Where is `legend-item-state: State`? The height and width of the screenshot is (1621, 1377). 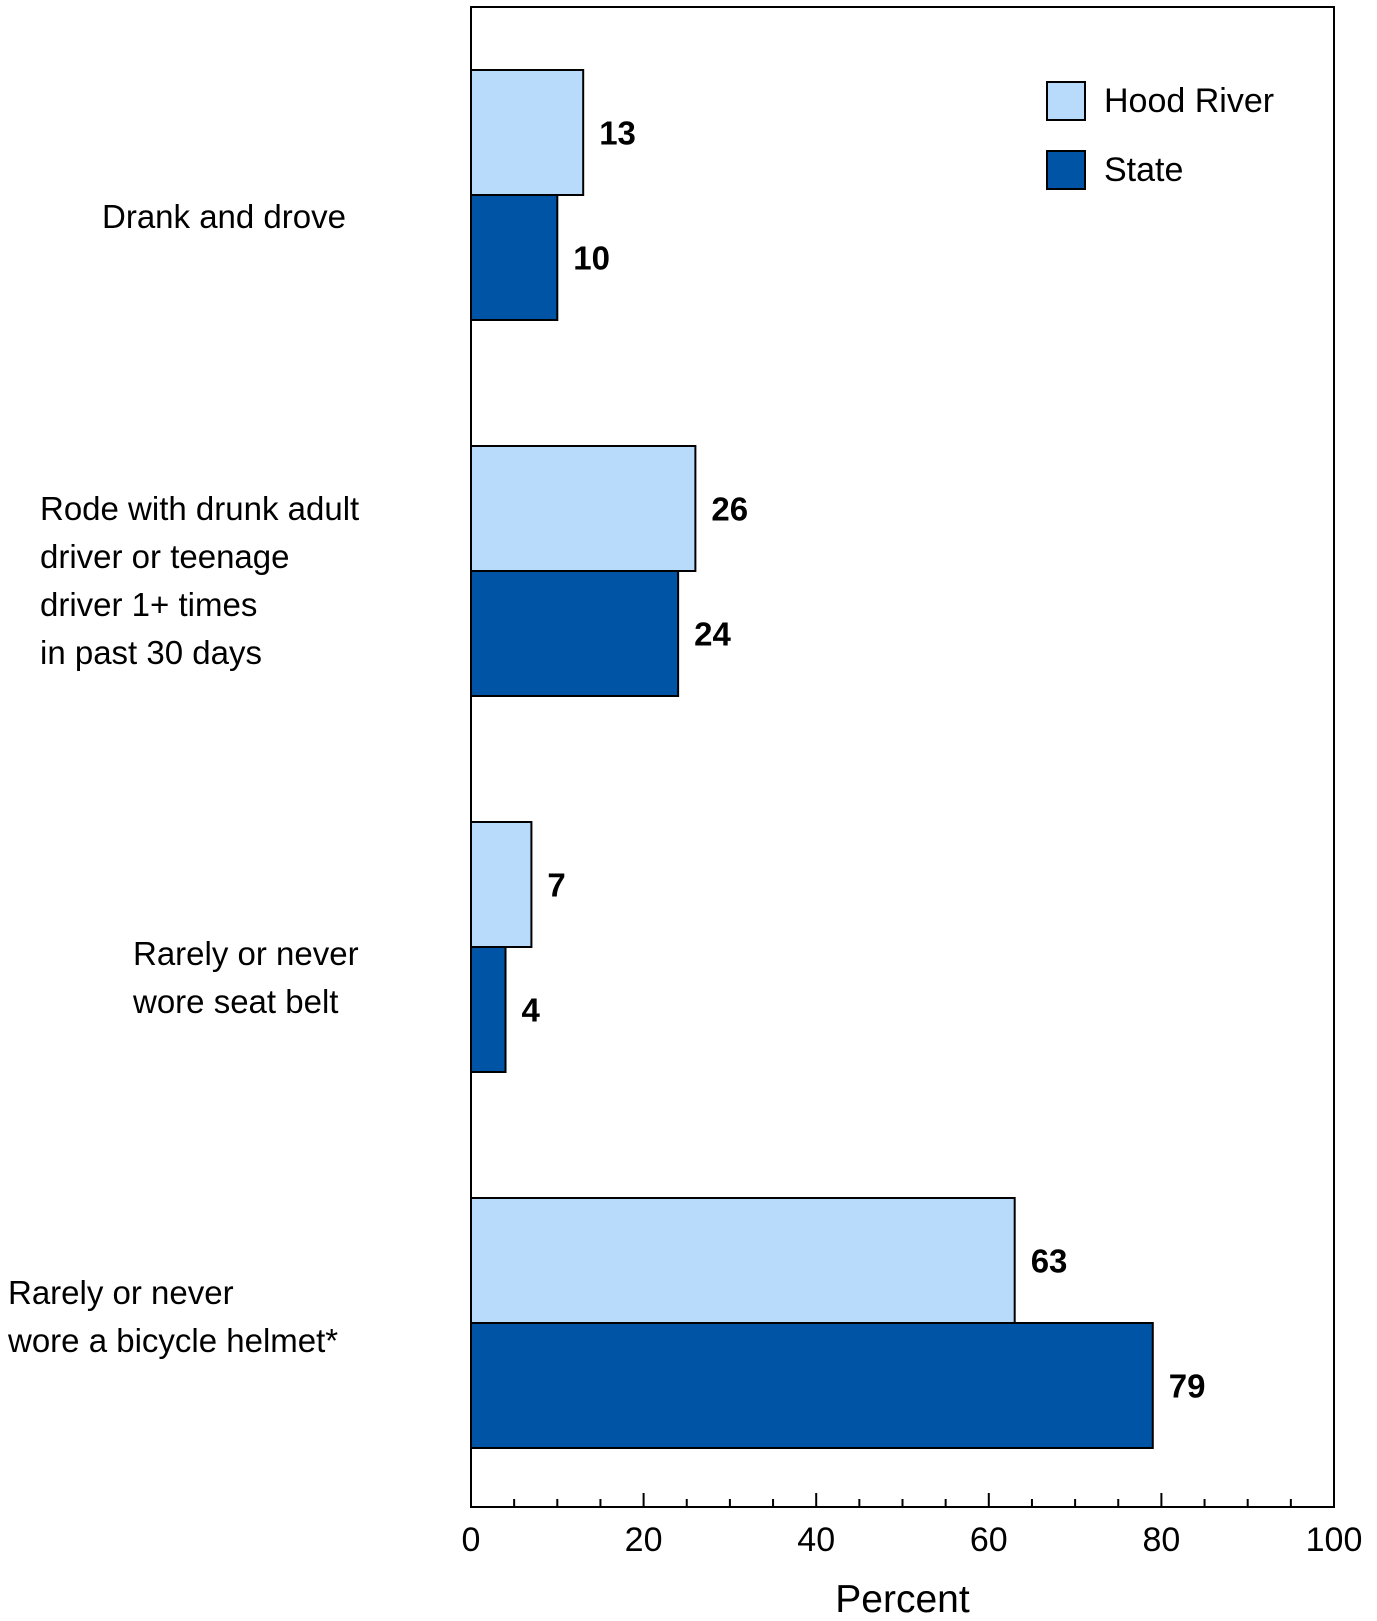 legend-item-state: State is located at coordinates (1114, 170).